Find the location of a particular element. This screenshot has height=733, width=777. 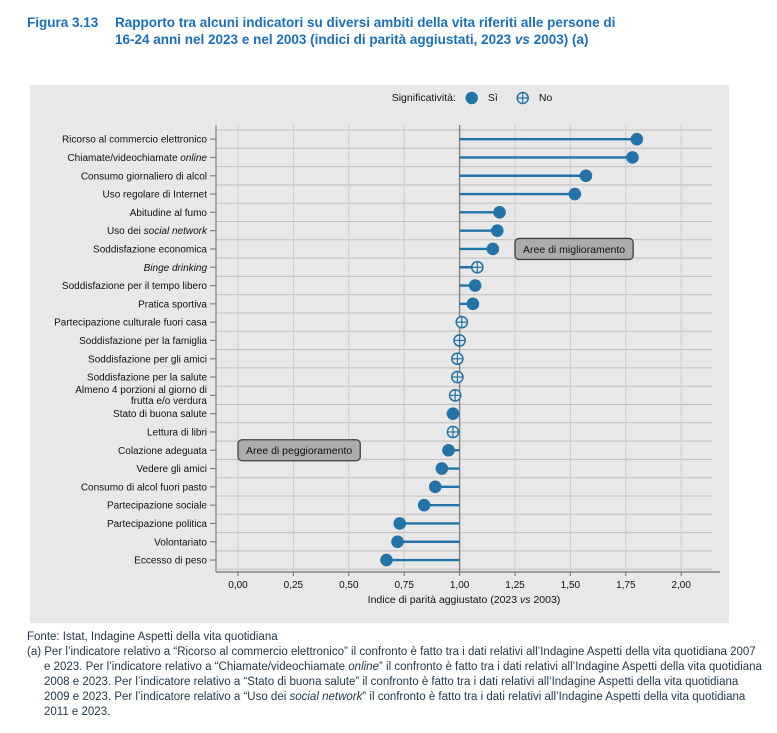

annotation-box: Aree di miglioramento is located at coordinates (574, 249).